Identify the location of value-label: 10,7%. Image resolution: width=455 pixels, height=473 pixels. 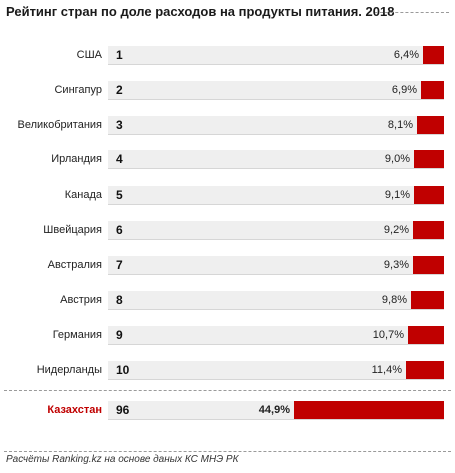
(388, 335).